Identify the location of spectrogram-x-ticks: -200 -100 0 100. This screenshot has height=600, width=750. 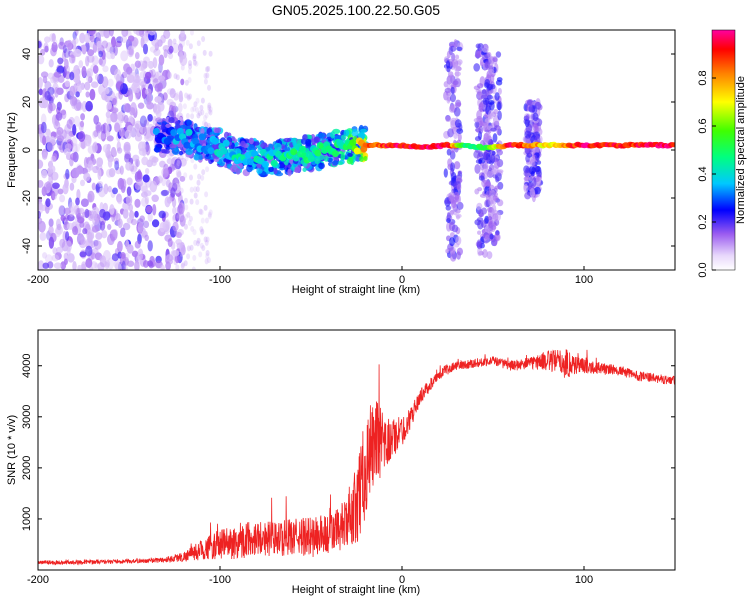
(310, 276).